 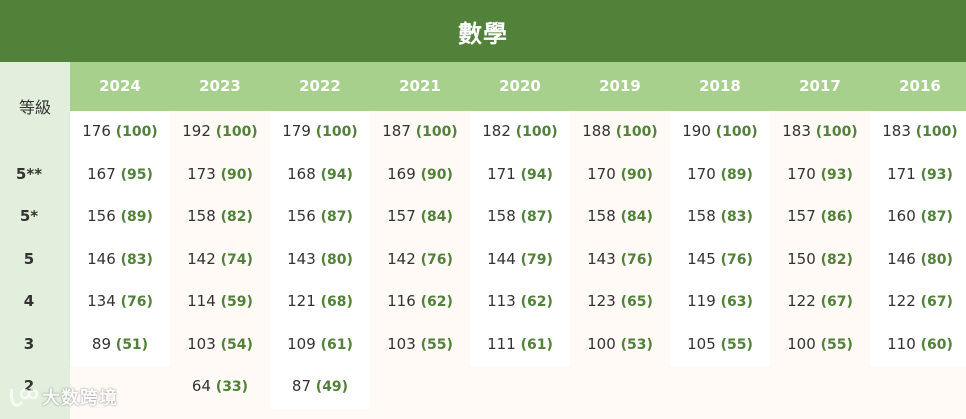 What do you see at coordinates (296, 131) in the screenshot?
I see `score-value: 179` at bounding box center [296, 131].